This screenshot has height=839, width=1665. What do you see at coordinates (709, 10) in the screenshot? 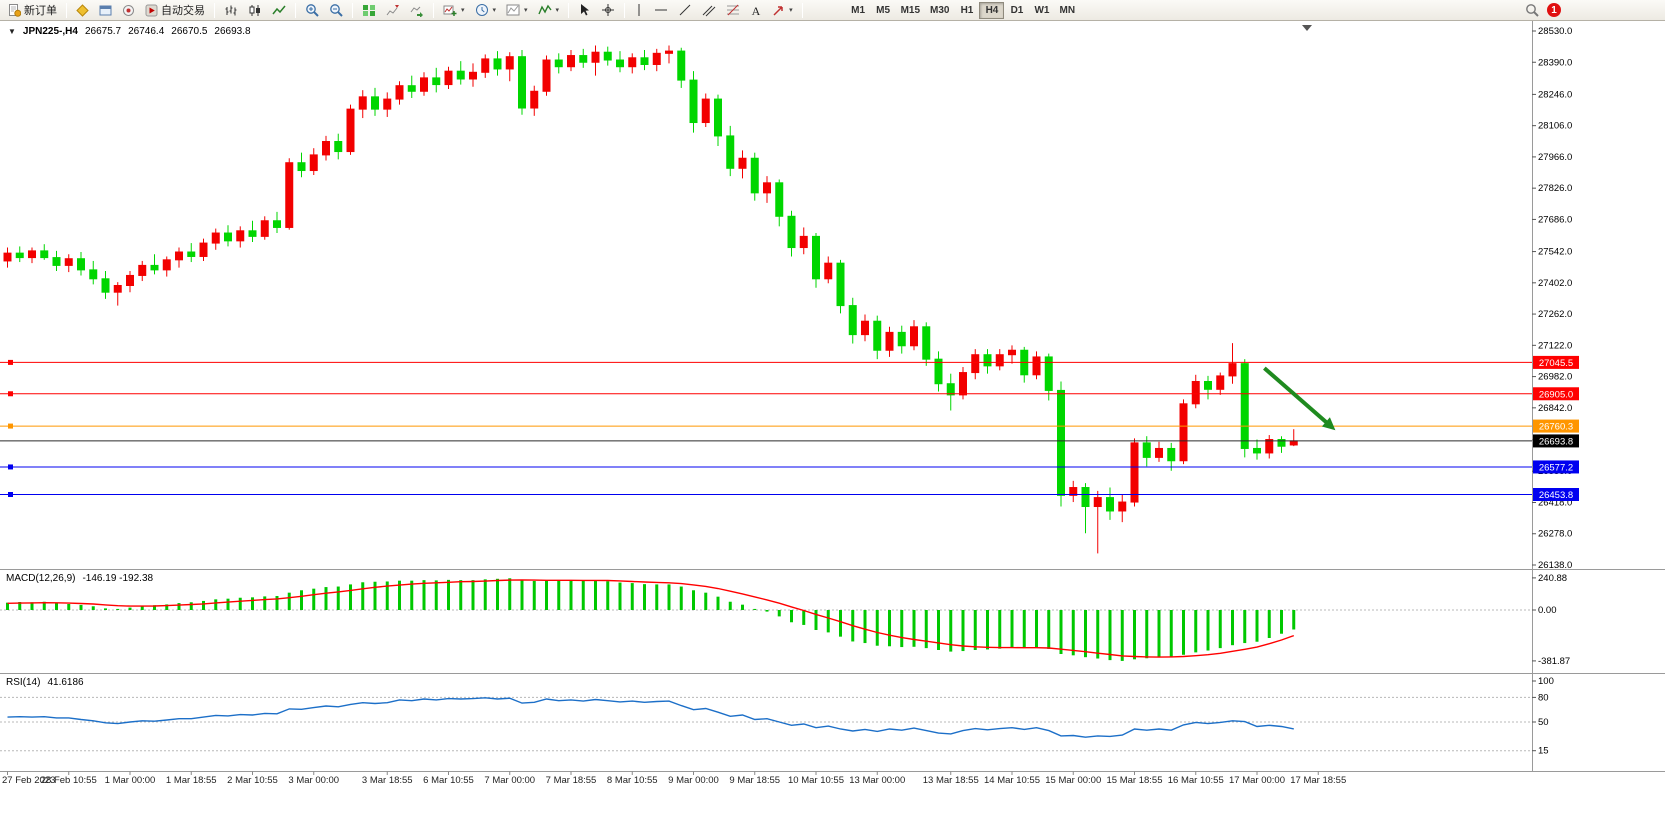
I see `channel-button` at bounding box center [709, 10].